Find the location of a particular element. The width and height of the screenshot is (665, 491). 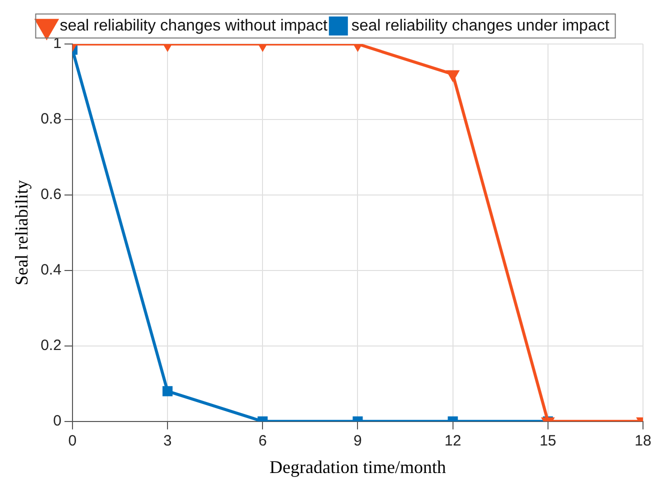

legend-label: seal reliability changes without impact is located at coordinates (194, 25).